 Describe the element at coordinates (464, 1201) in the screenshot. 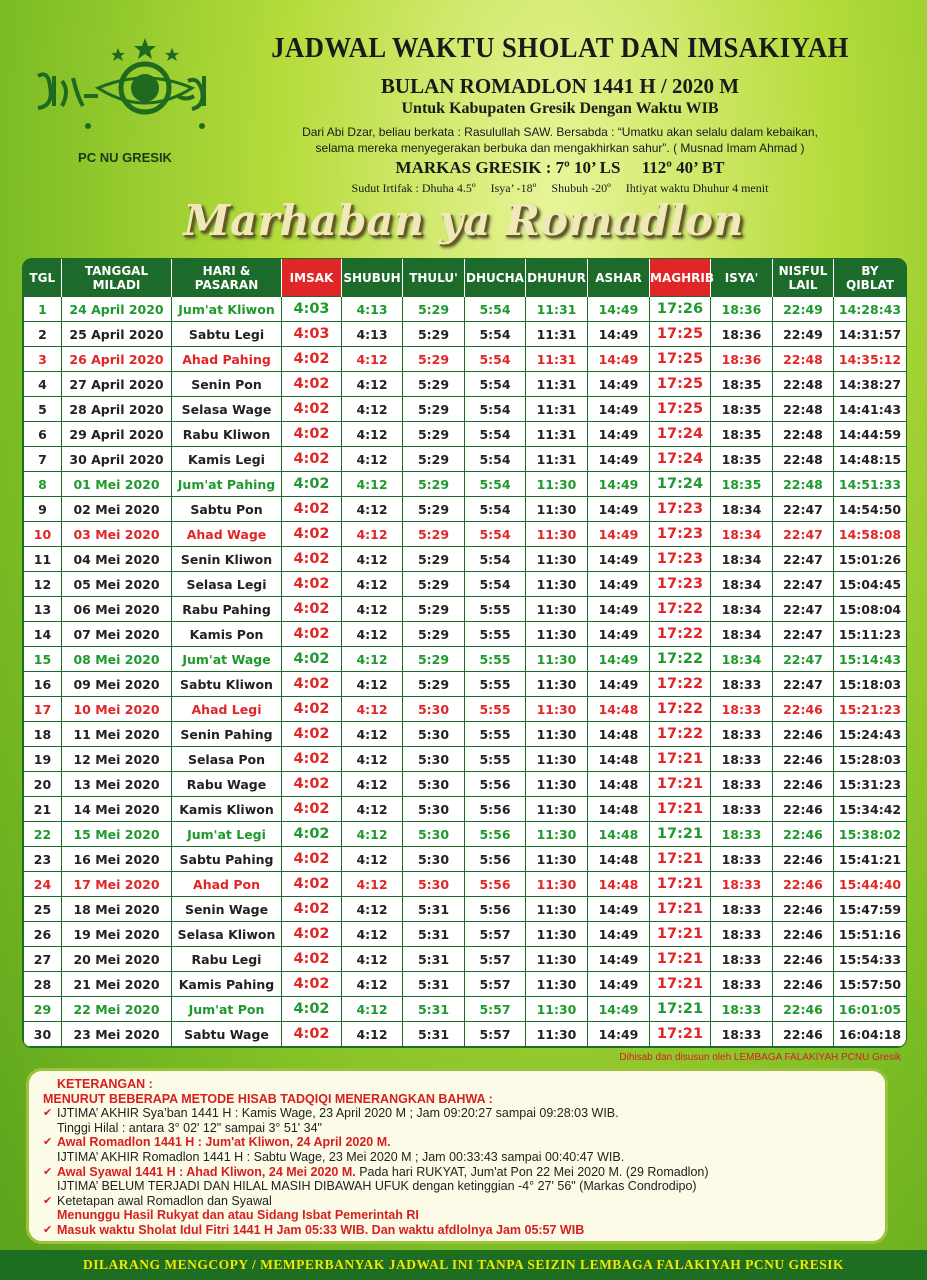

I see `note-line: Ketetapan awal Romadlon dan Syawal` at that location.